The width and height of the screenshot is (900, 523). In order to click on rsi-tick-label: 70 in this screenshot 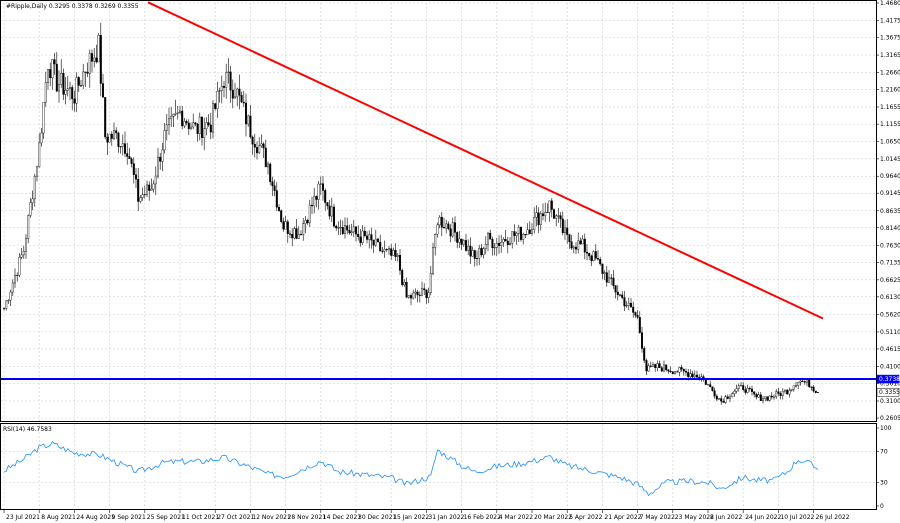, I will do `click(884, 451)`.